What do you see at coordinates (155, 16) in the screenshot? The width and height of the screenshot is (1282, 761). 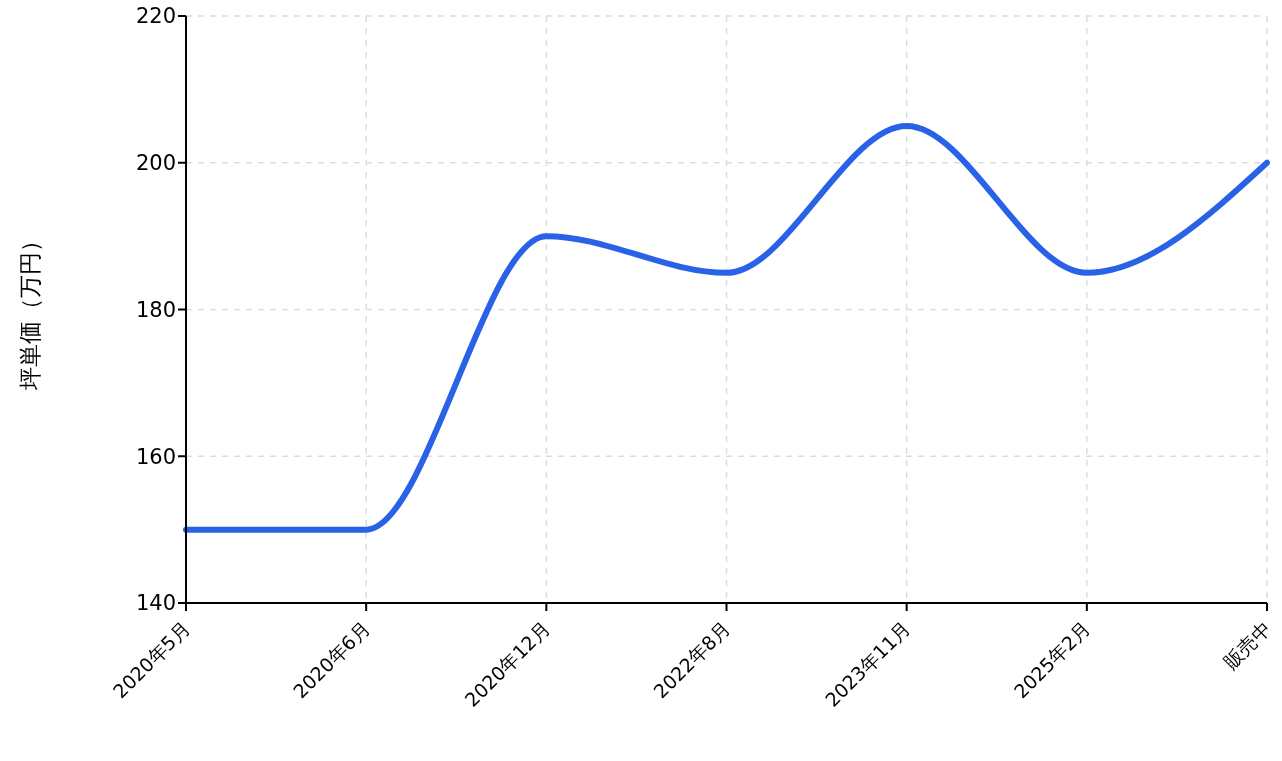 I see `y-tick-label: 220` at bounding box center [155, 16].